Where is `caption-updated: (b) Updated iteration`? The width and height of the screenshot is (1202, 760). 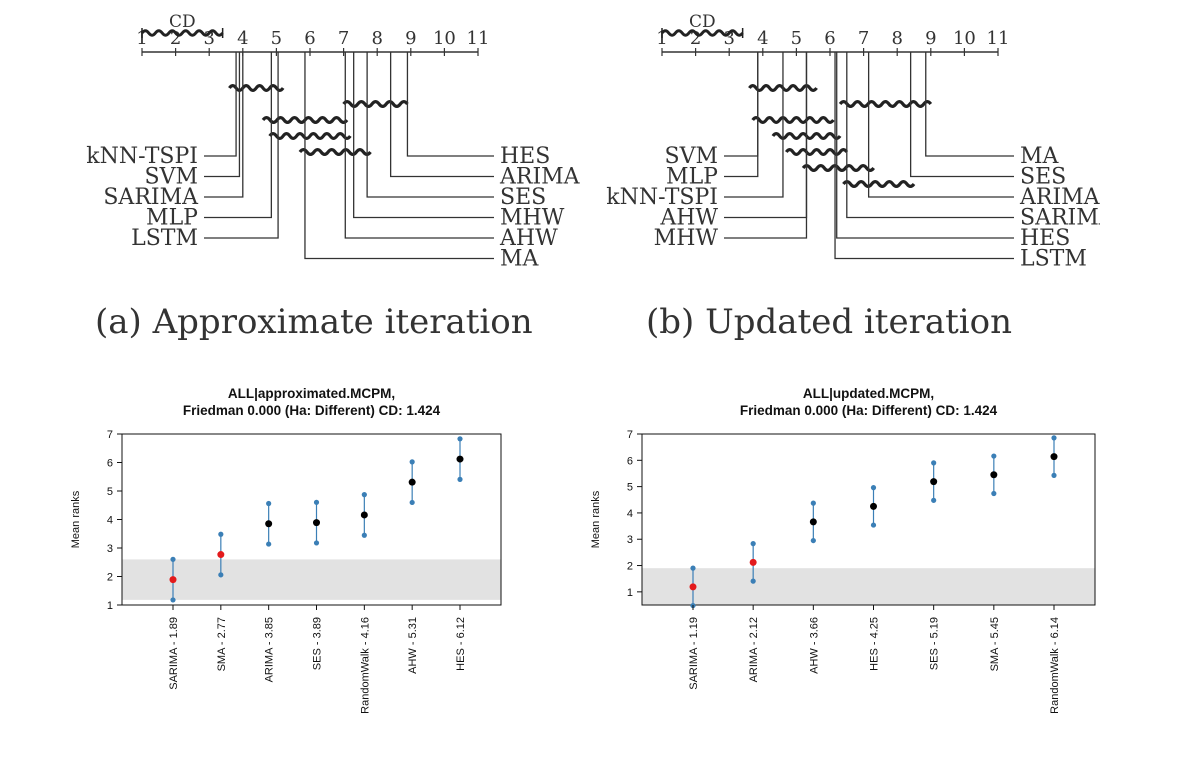 caption-updated: (b) Updated iteration is located at coordinates (829, 322).